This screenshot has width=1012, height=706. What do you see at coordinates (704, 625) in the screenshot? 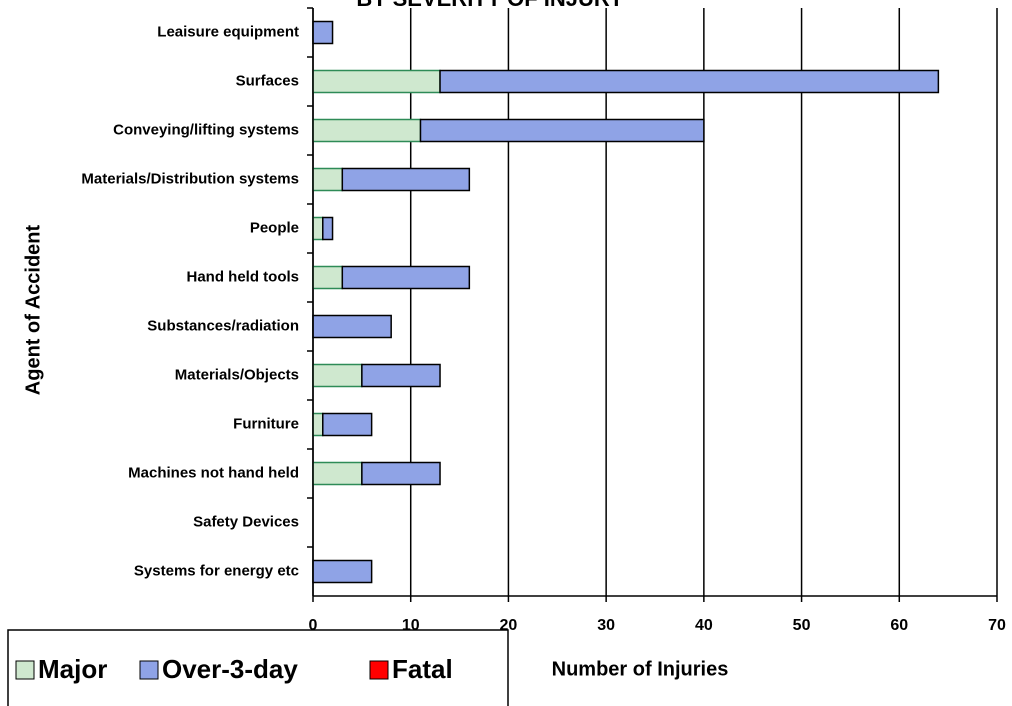
I see `x-tick-label: 40` at bounding box center [704, 625].